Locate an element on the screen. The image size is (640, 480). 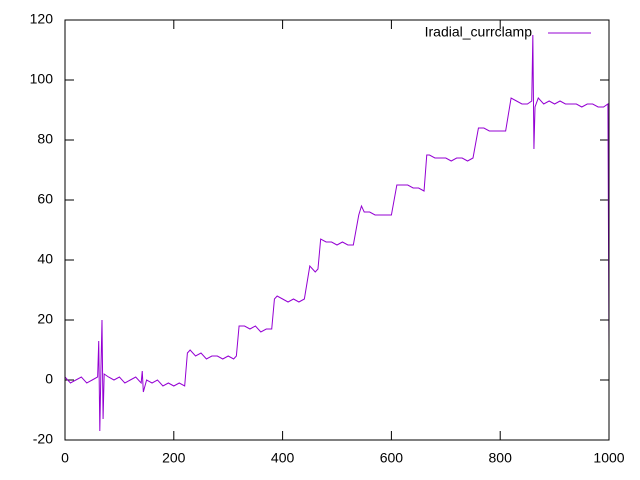
x-tick-label: 200 is located at coordinates (174, 458).